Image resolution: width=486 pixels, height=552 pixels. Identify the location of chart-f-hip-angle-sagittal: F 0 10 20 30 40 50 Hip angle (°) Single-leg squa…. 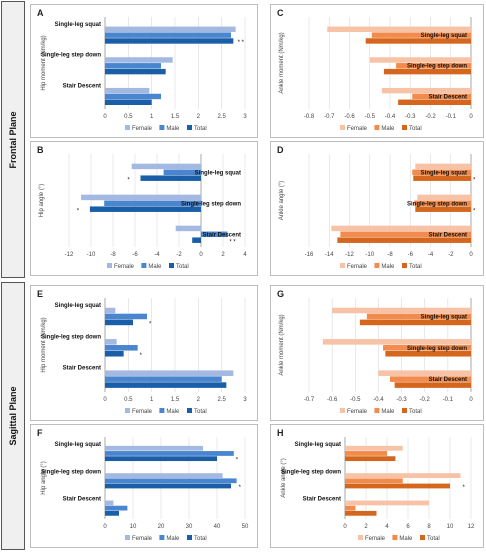
(143, 485).